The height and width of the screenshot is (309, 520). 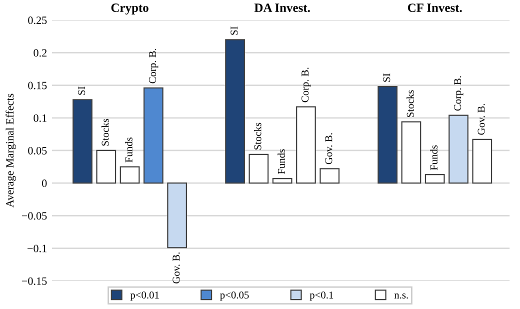 What do you see at coordinates (282, 8) in the screenshot?
I see `x-tick-label: DA Invest.` at bounding box center [282, 8].